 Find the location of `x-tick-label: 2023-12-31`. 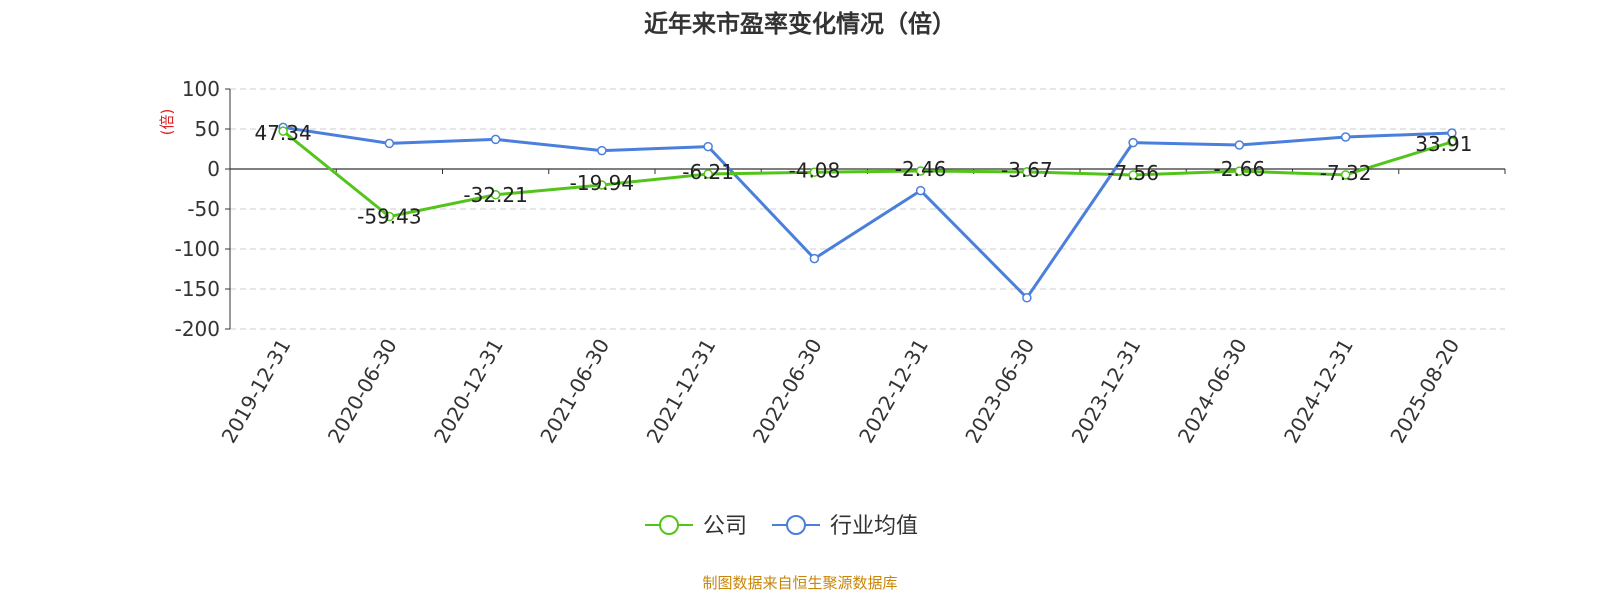

x-tick-label: 2023-12-31 is located at coordinates (1106, 391).